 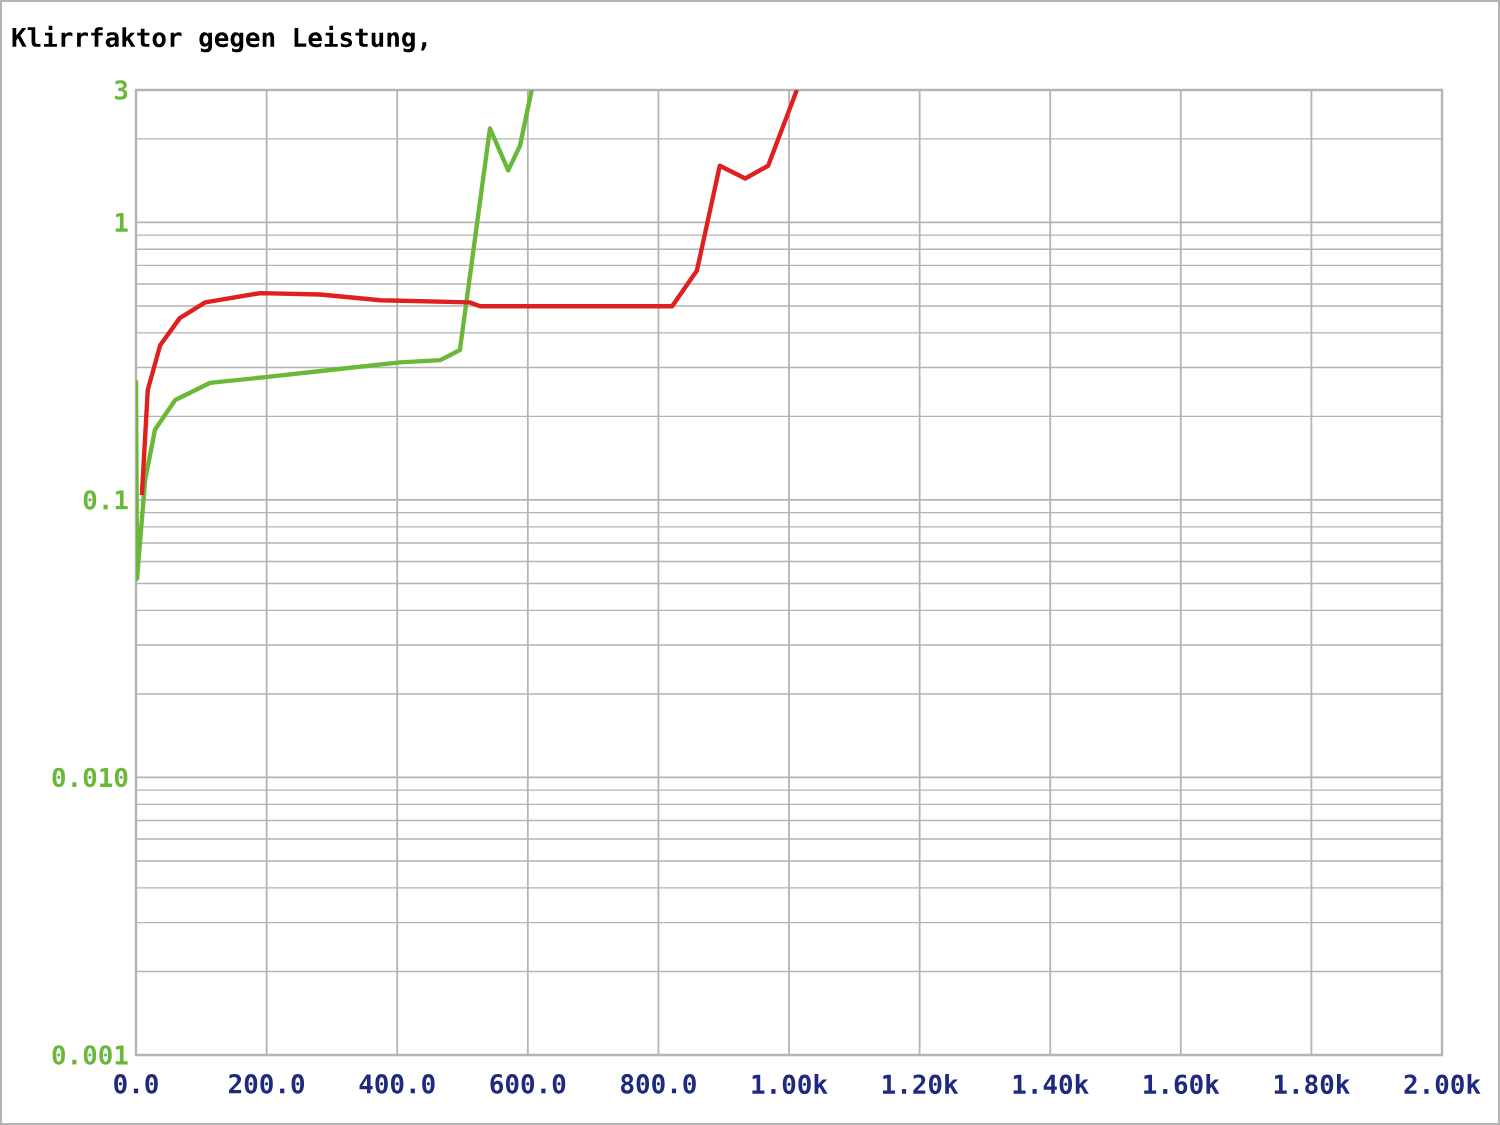 What do you see at coordinates (121, 90) in the screenshot?
I see `y-tick-label: 3` at bounding box center [121, 90].